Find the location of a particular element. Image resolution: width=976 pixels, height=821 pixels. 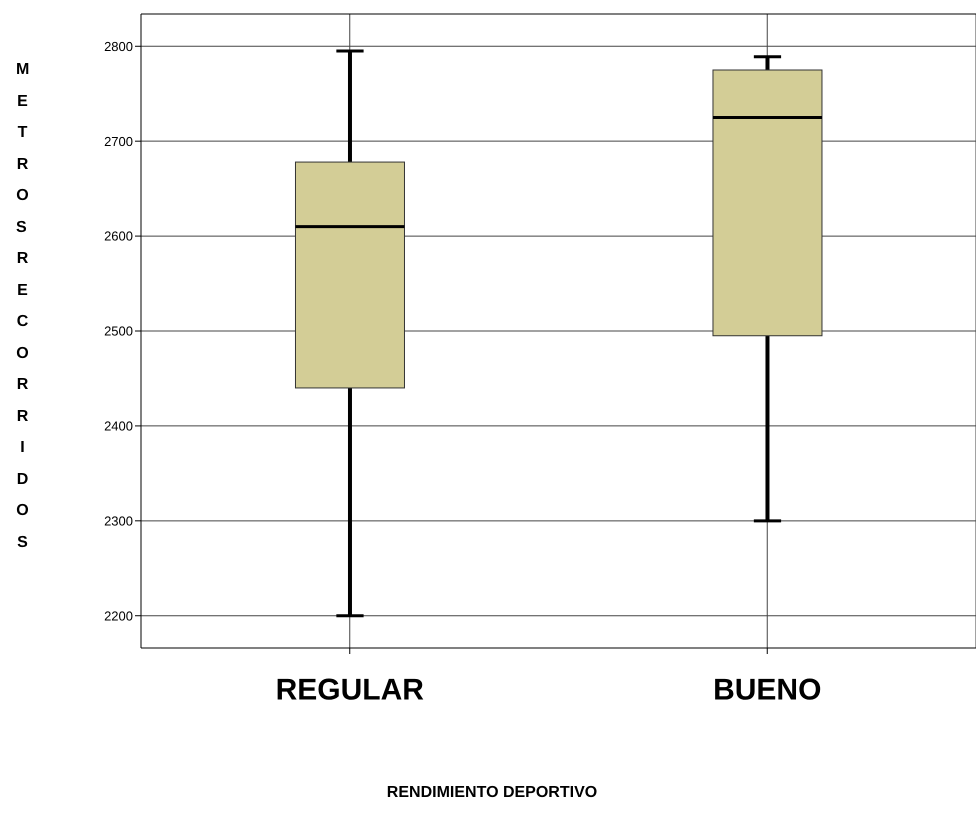

y-tick-label: 2800 is located at coordinates (118, 46).